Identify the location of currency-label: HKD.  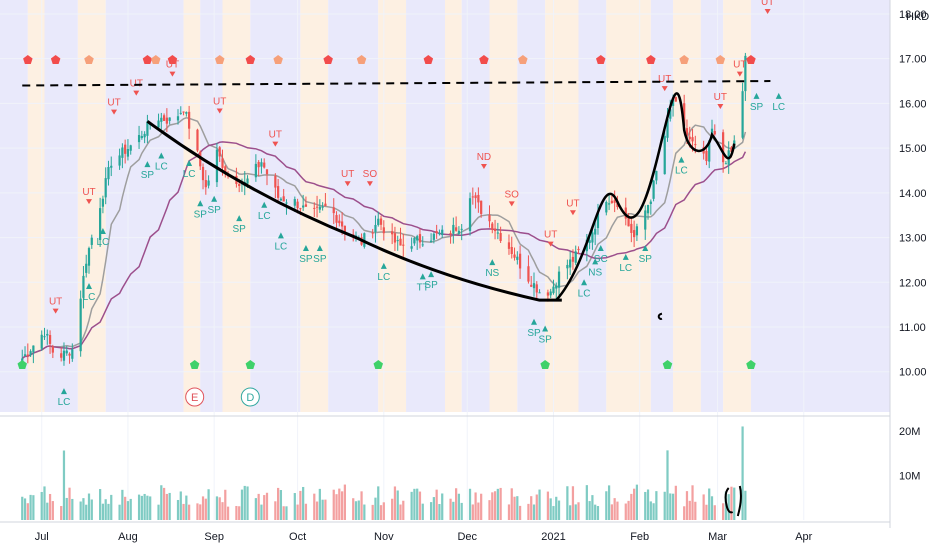
(917, 17).